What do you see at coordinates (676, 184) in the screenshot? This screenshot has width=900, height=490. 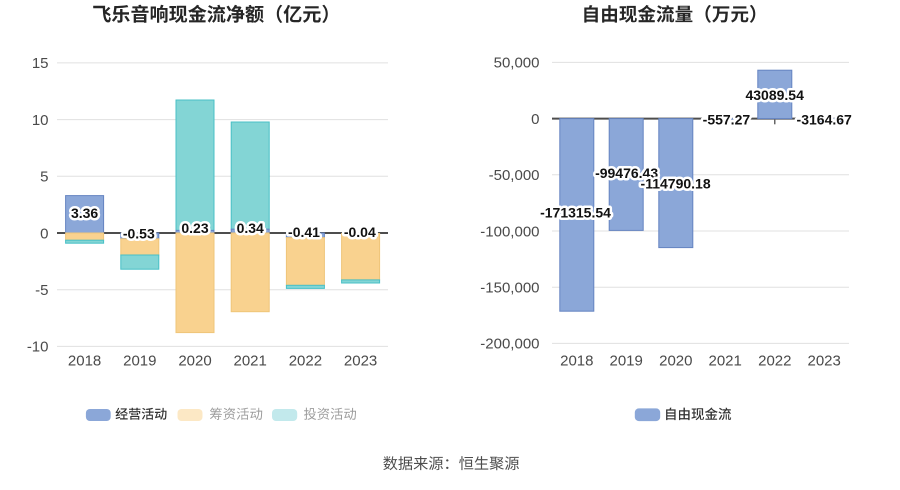 I see `svg-text: -114790.18` at bounding box center [676, 184].